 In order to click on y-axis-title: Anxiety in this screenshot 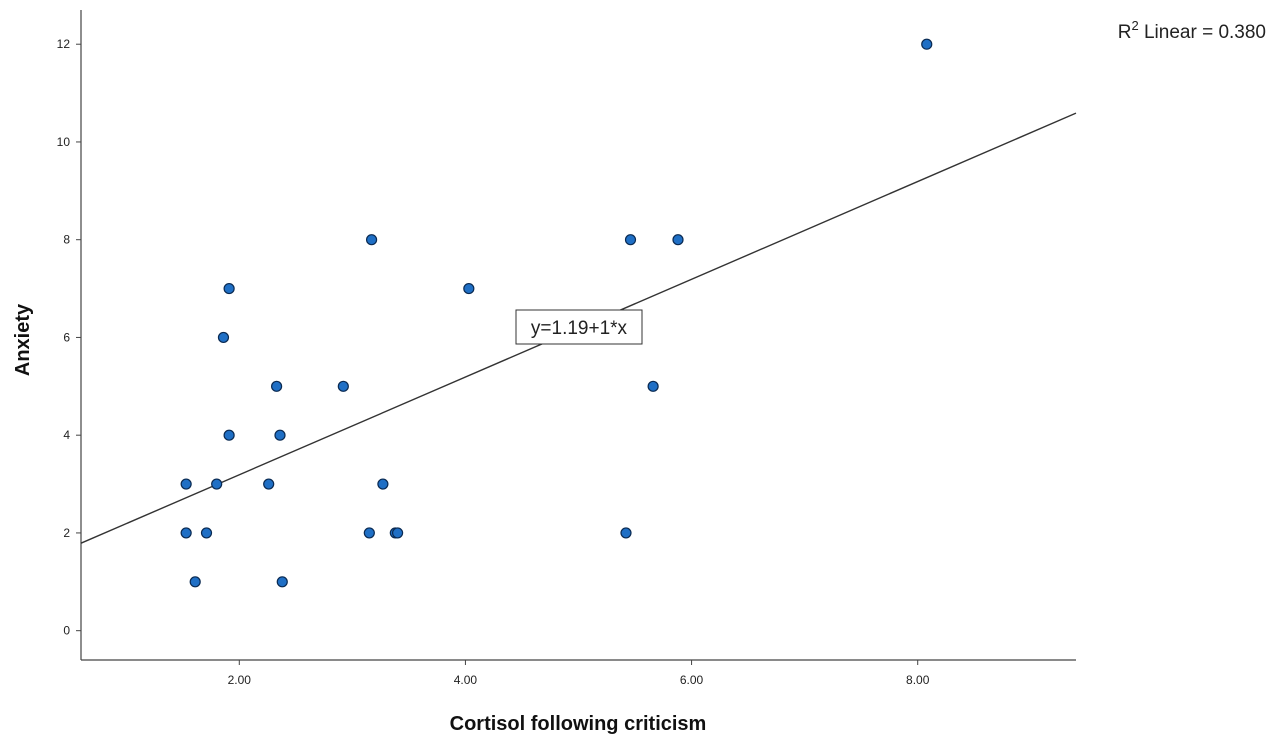, I will do `click(23, 339)`.